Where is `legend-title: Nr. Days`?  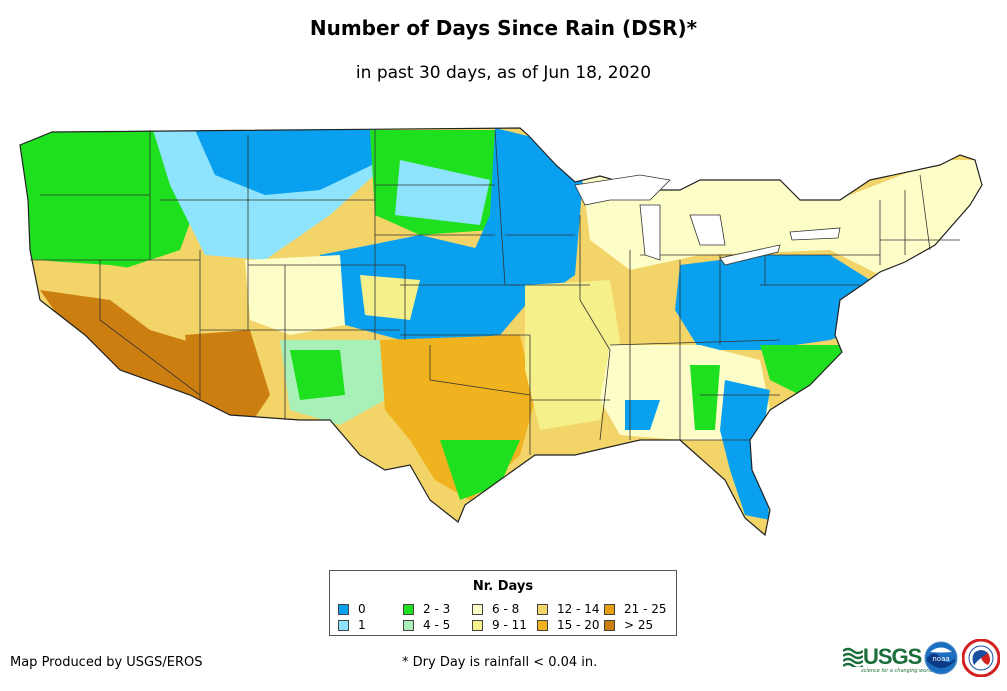
legend-title: Nr. Days is located at coordinates (503, 586).